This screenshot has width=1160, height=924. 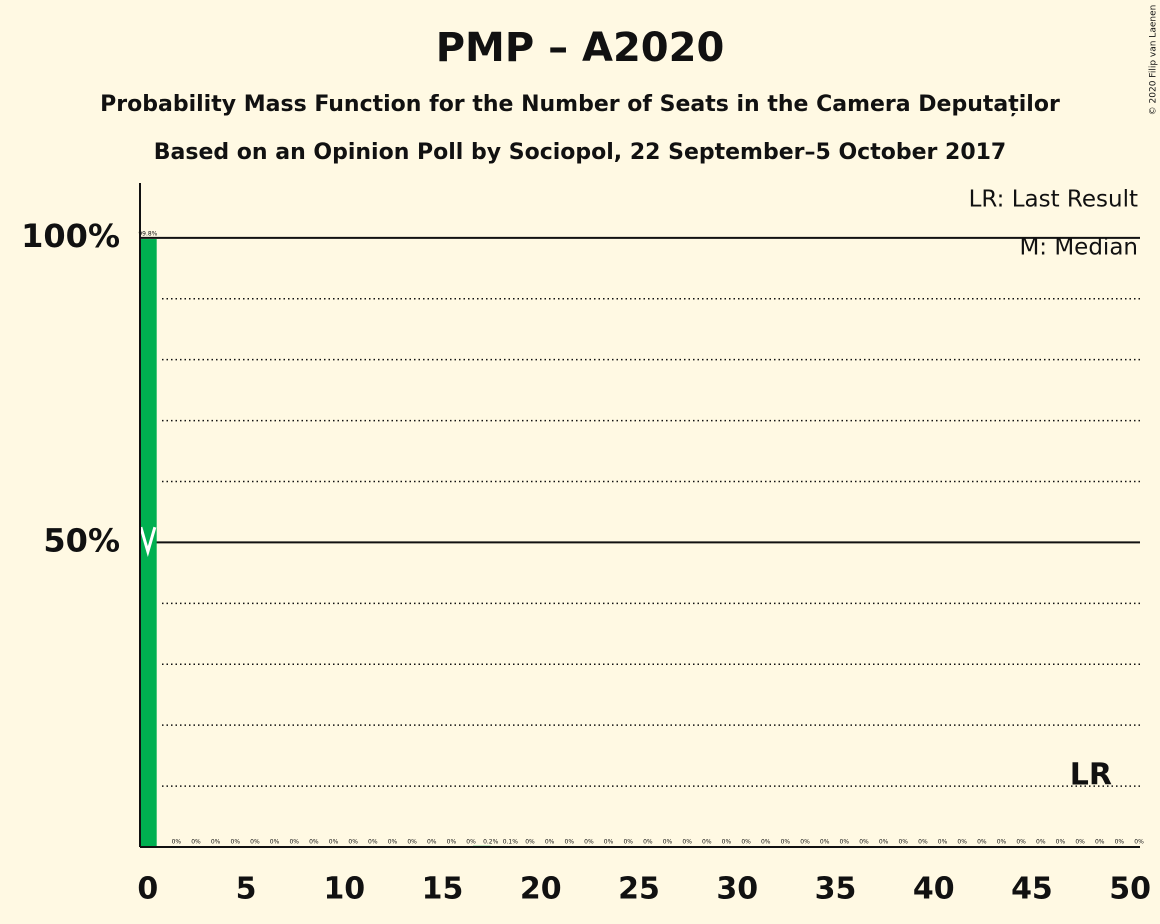 What do you see at coordinates (511, 842) in the screenshot?
I see `data-label: 0.1%` at bounding box center [511, 842].